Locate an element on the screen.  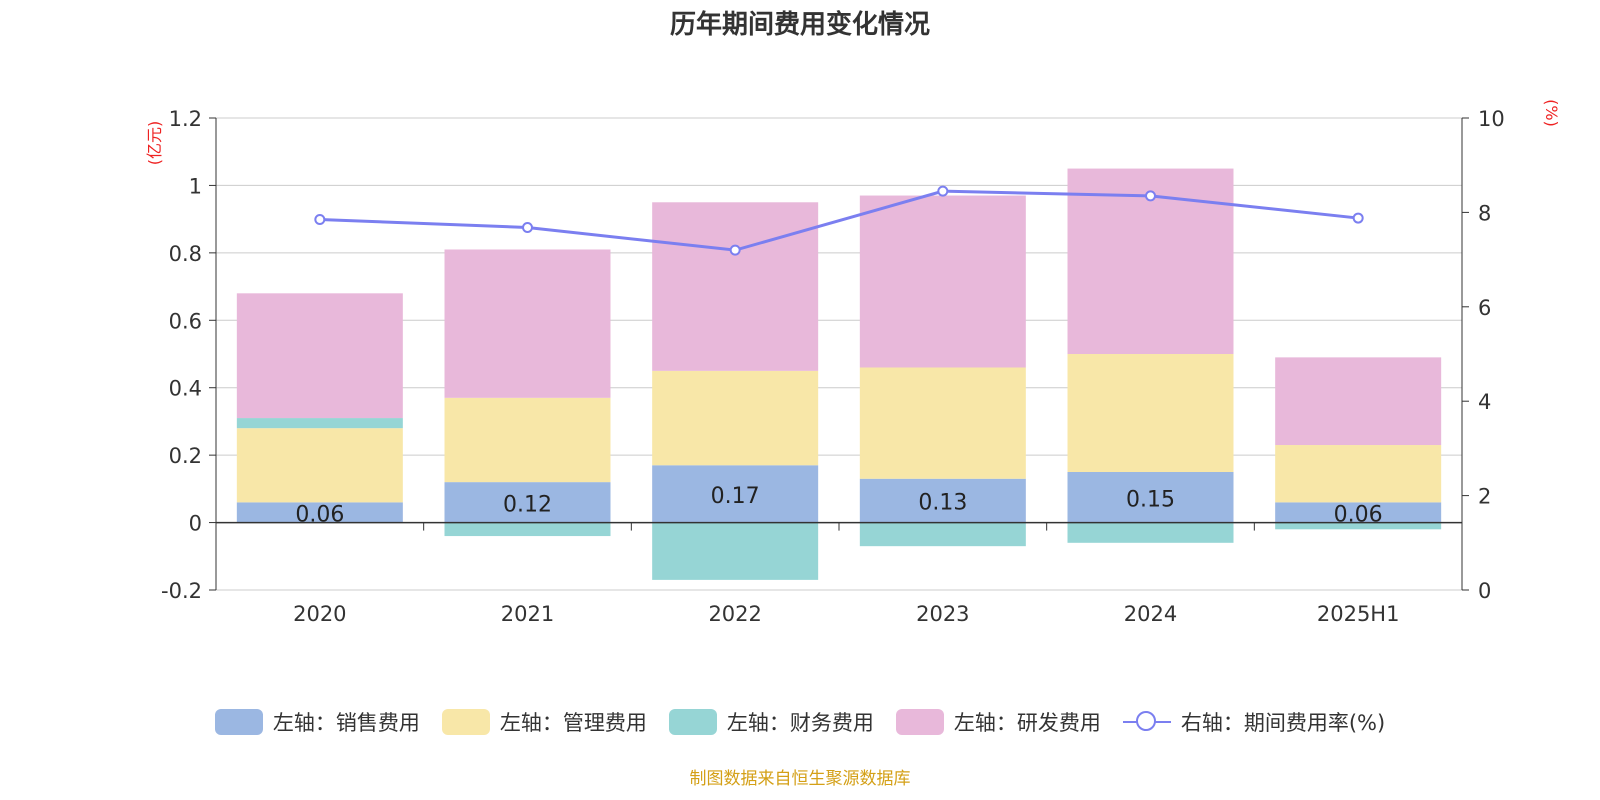
right-axis-unit: (%) is located at coordinates (1551, 113).